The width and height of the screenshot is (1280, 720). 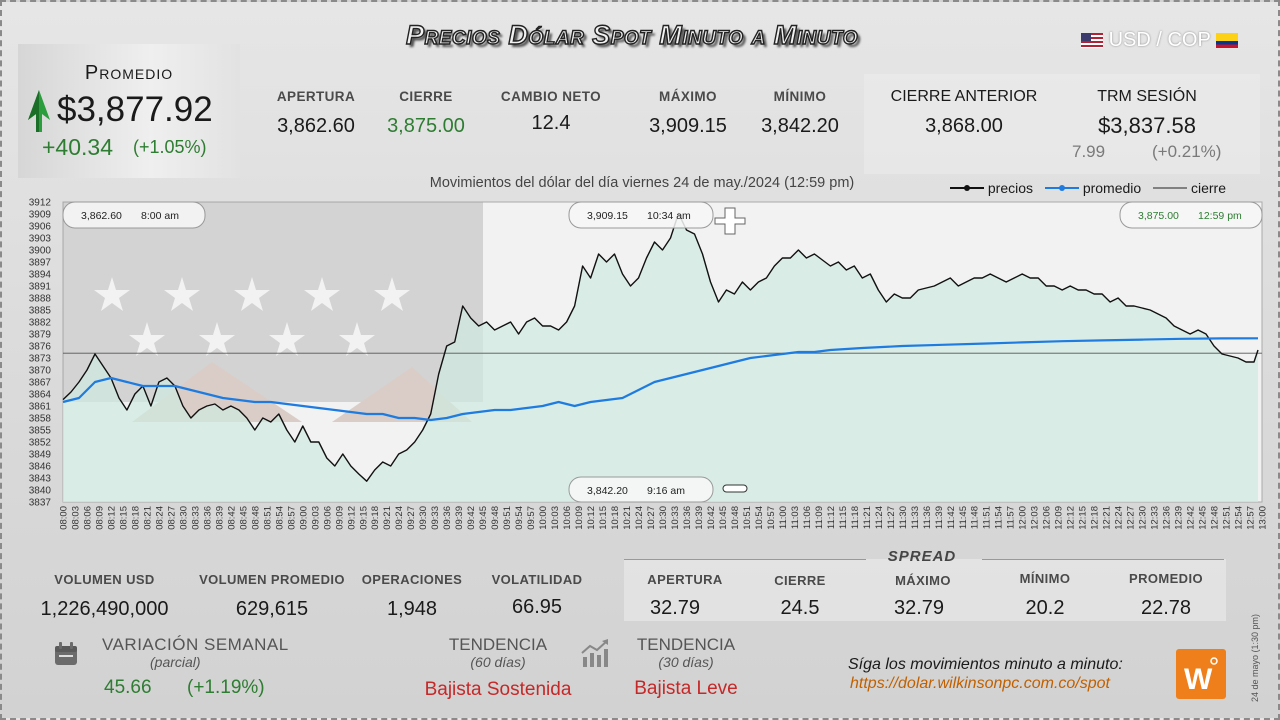 What do you see at coordinates (375, 518) in the screenshot?
I see `x-tick-label: 09:18` at bounding box center [375, 518].